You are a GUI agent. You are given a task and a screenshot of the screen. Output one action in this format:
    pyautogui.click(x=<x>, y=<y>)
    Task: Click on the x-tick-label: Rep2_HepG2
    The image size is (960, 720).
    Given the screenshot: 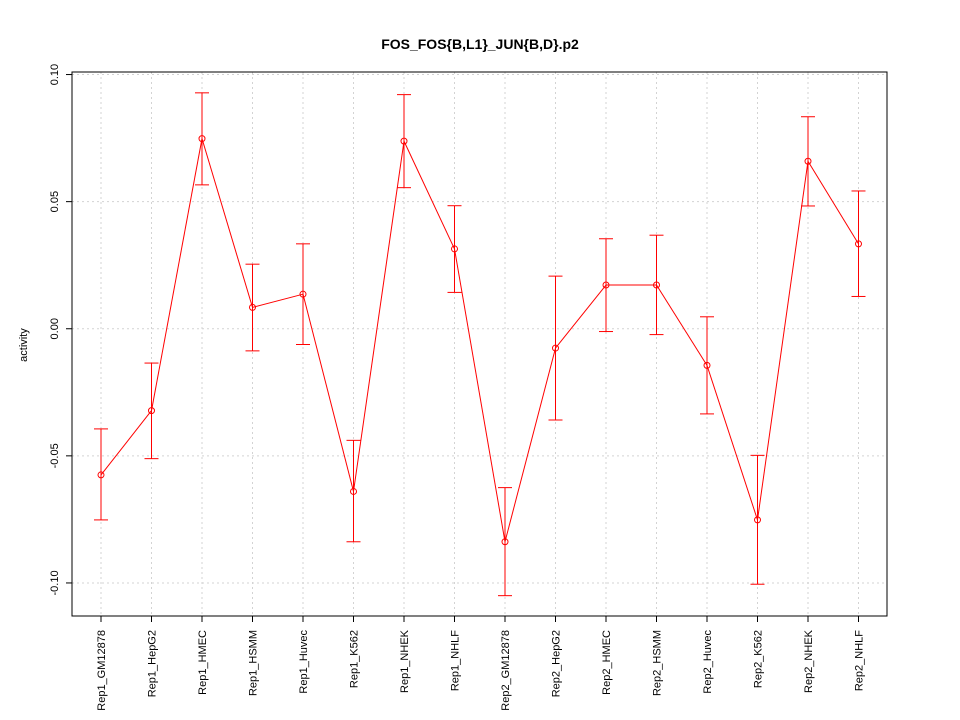 What is the action you would take?
    pyautogui.click(x=557, y=663)
    